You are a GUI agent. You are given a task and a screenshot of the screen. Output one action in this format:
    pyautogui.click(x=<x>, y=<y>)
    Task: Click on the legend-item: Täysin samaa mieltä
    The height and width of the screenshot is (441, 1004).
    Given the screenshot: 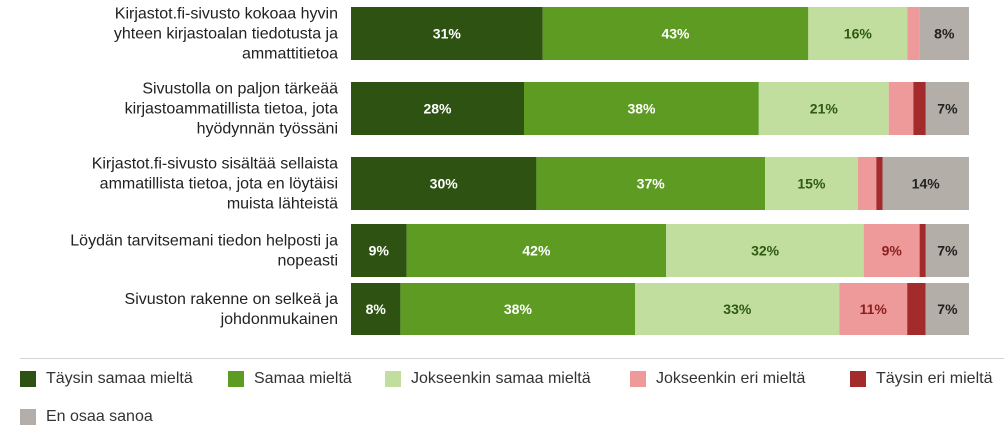 What is the action you would take?
    pyautogui.click(x=106, y=379)
    